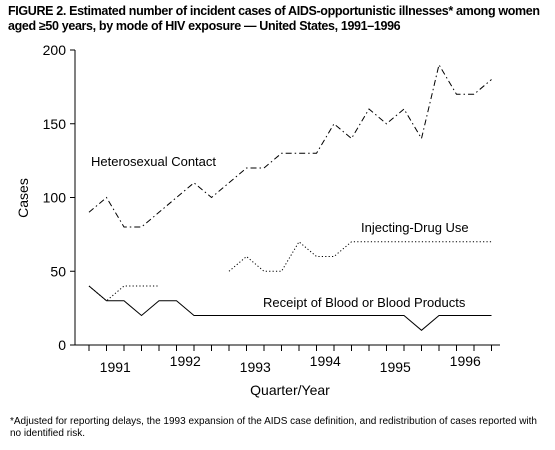 Image resolution: width=555 pixels, height=450 pixels. Describe the element at coordinates (325, 361) in the screenshot. I see `x-year-label: 1994` at that location.